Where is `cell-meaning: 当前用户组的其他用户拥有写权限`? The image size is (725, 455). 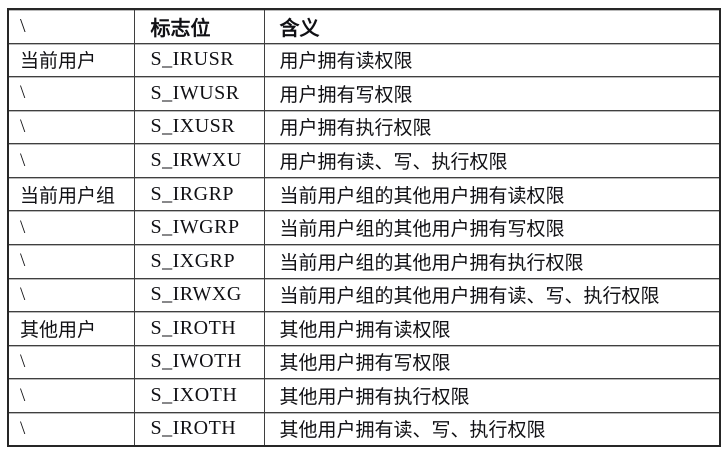 cell-meaning: 当前用户组的其他用户拥有写权限 is located at coordinates (492, 227).